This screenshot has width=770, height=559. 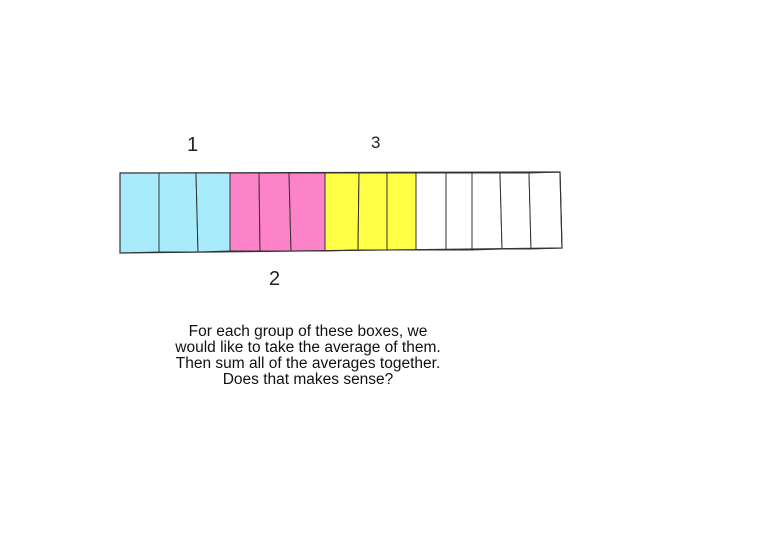 I want to click on group-1-label: 1, so click(x=193, y=145).